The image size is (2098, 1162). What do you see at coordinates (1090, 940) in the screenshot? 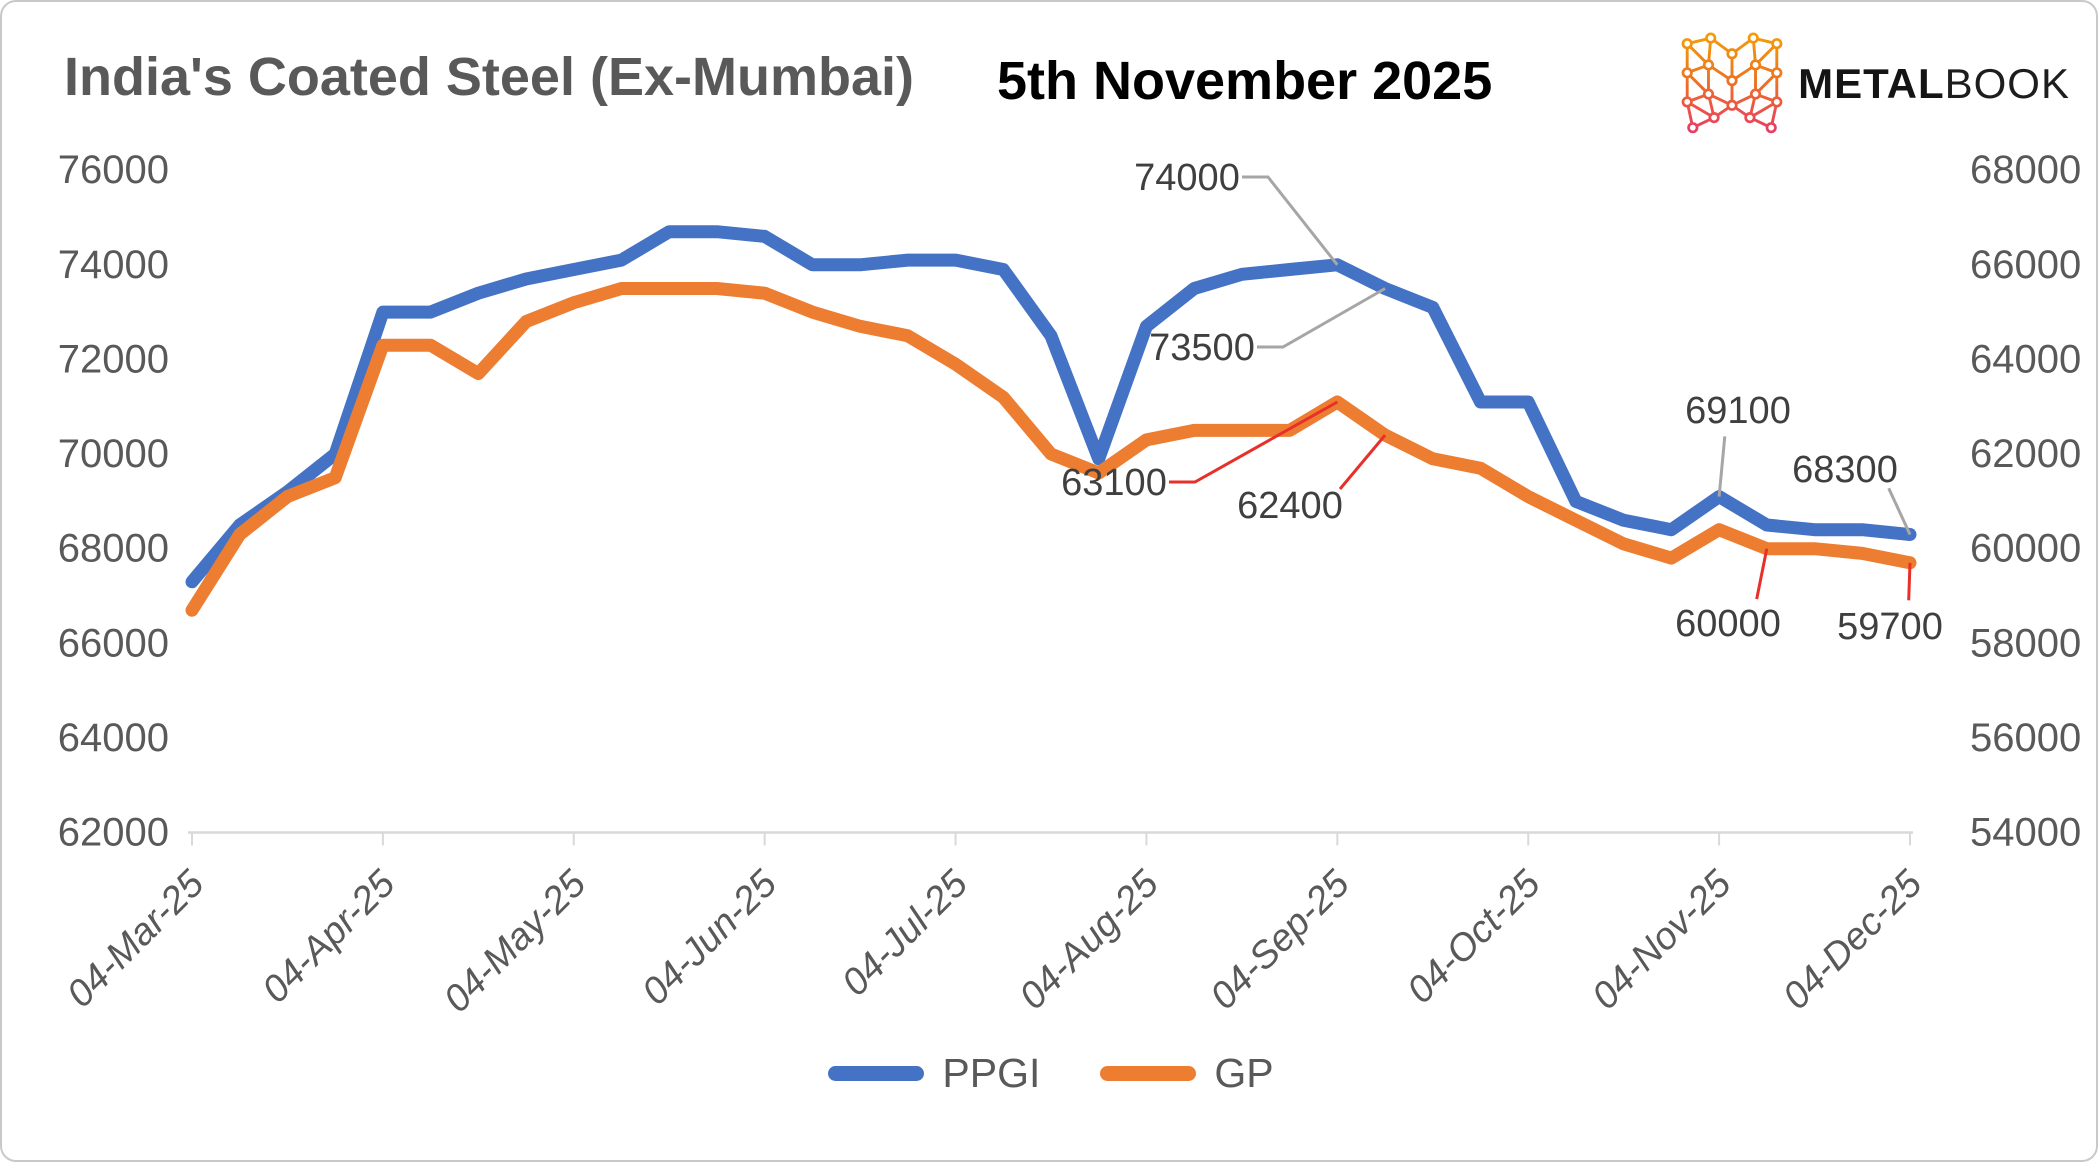
I see `x-tick-label: 04-Aug-25` at bounding box center [1090, 940].